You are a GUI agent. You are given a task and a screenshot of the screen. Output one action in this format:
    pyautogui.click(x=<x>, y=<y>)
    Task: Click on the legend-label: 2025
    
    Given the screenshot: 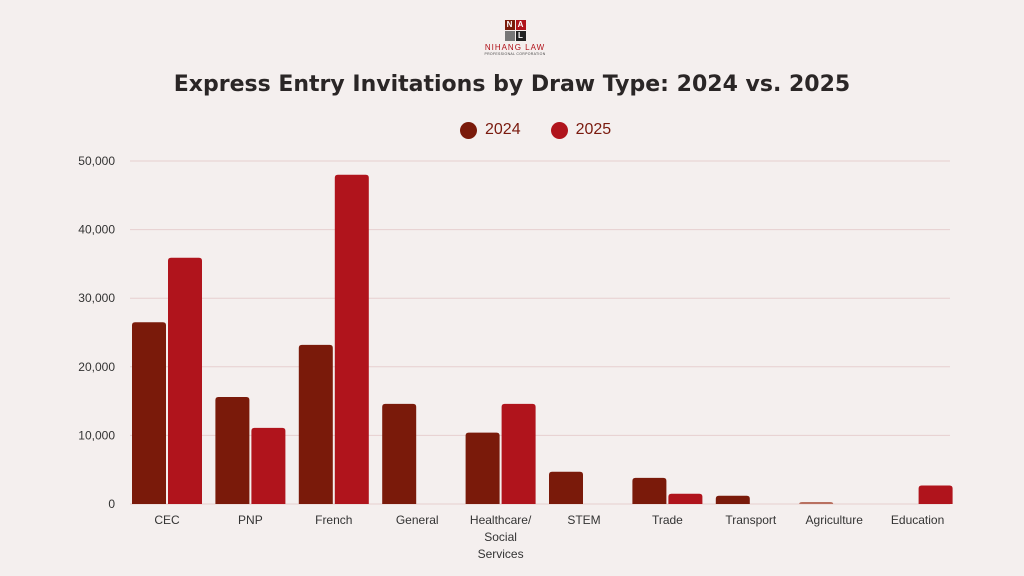 What is the action you would take?
    pyautogui.click(x=593, y=129)
    